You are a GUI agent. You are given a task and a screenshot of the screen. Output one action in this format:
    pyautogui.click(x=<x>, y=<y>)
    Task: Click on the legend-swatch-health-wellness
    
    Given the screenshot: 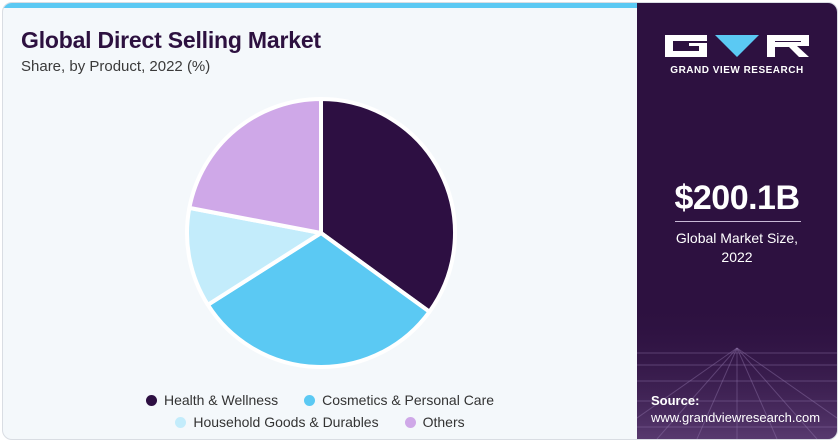 What is the action you would take?
    pyautogui.click(x=151, y=400)
    